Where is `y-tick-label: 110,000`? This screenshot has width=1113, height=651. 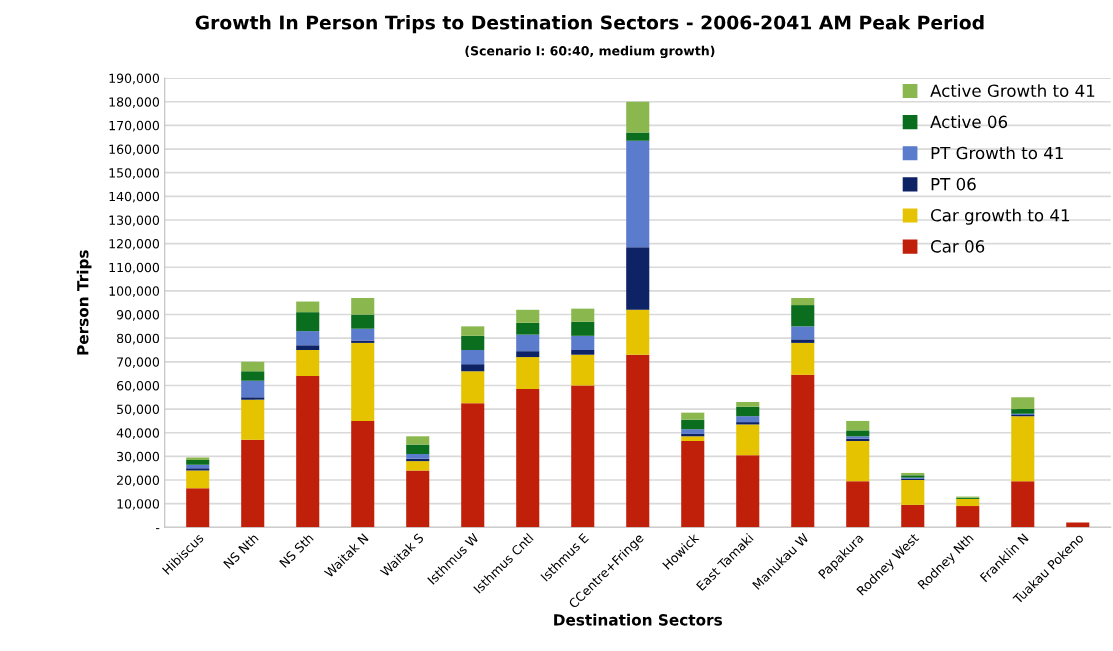
y-tick-label: 110,000 is located at coordinates (134, 268).